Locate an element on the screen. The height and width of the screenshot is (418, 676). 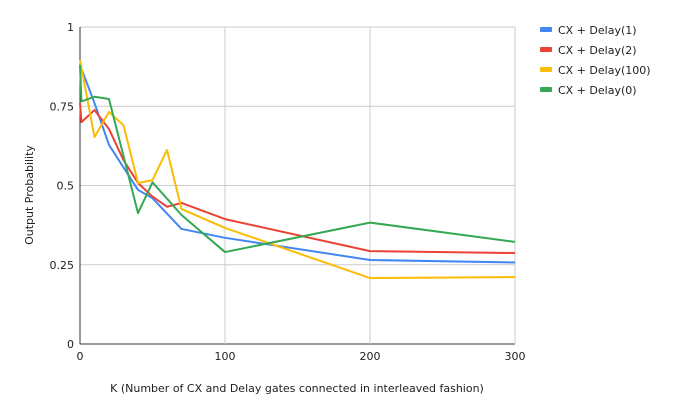
legend-label: CX + Delay(1) is located at coordinates (597, 30).